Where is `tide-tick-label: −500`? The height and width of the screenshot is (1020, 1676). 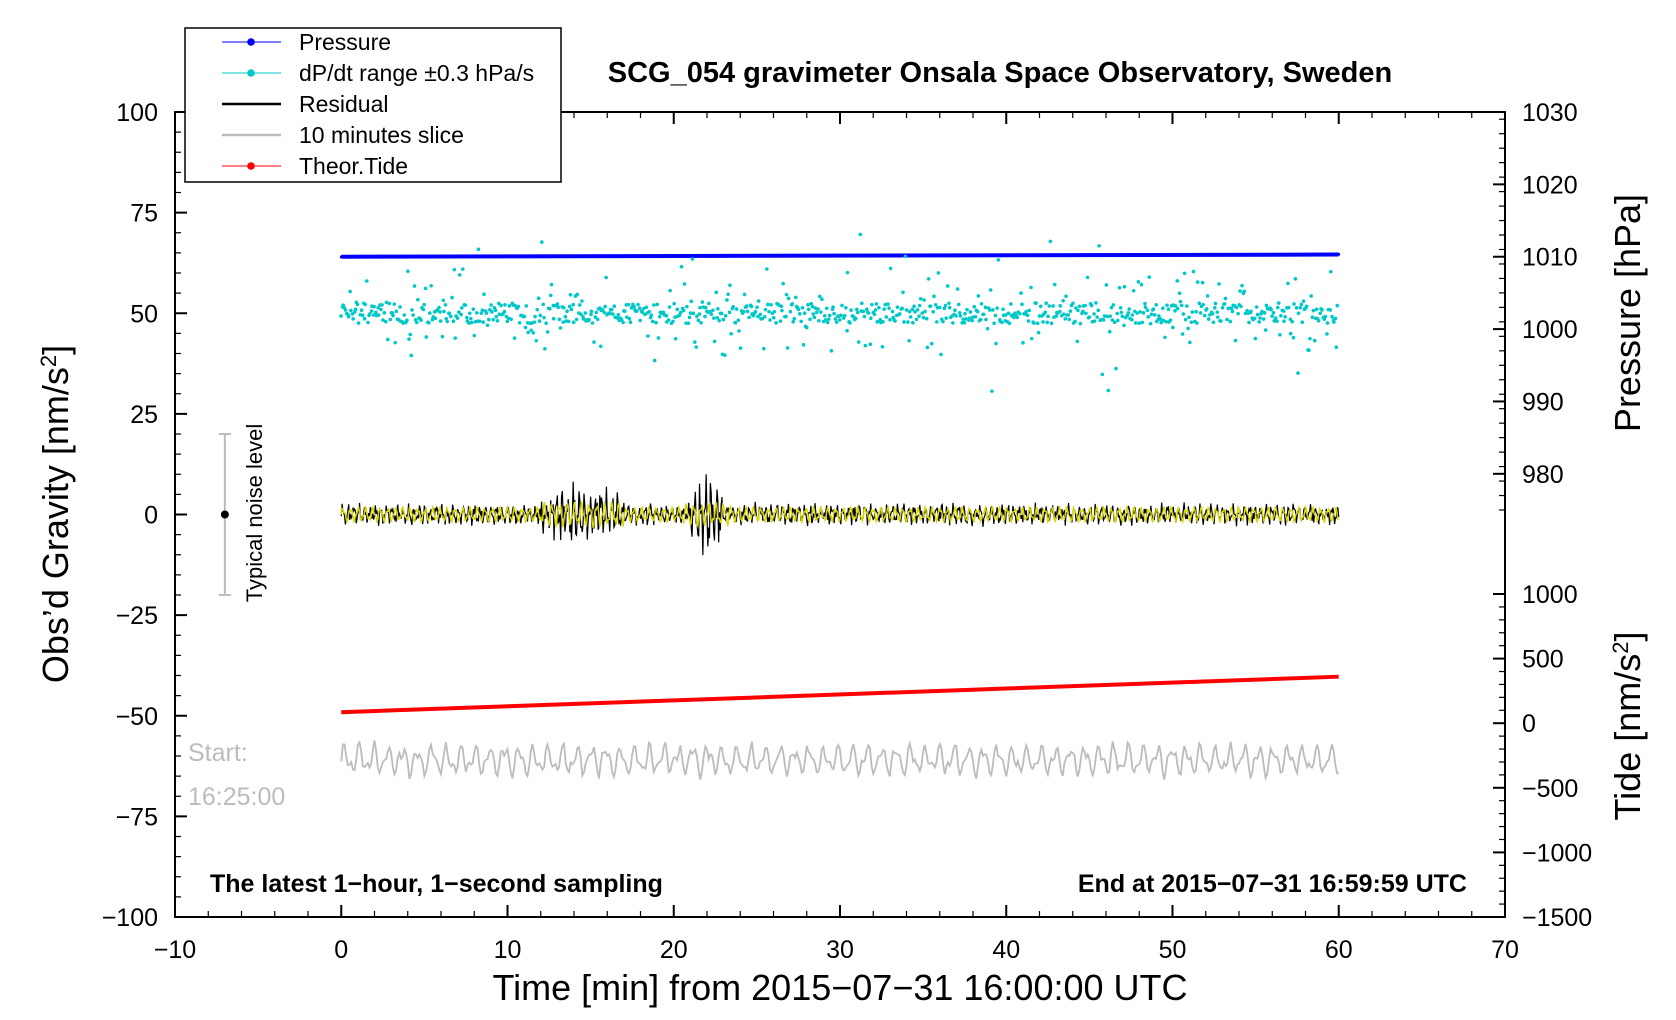
tide-tick-label: −500 is located at coordinates (1550, 789).